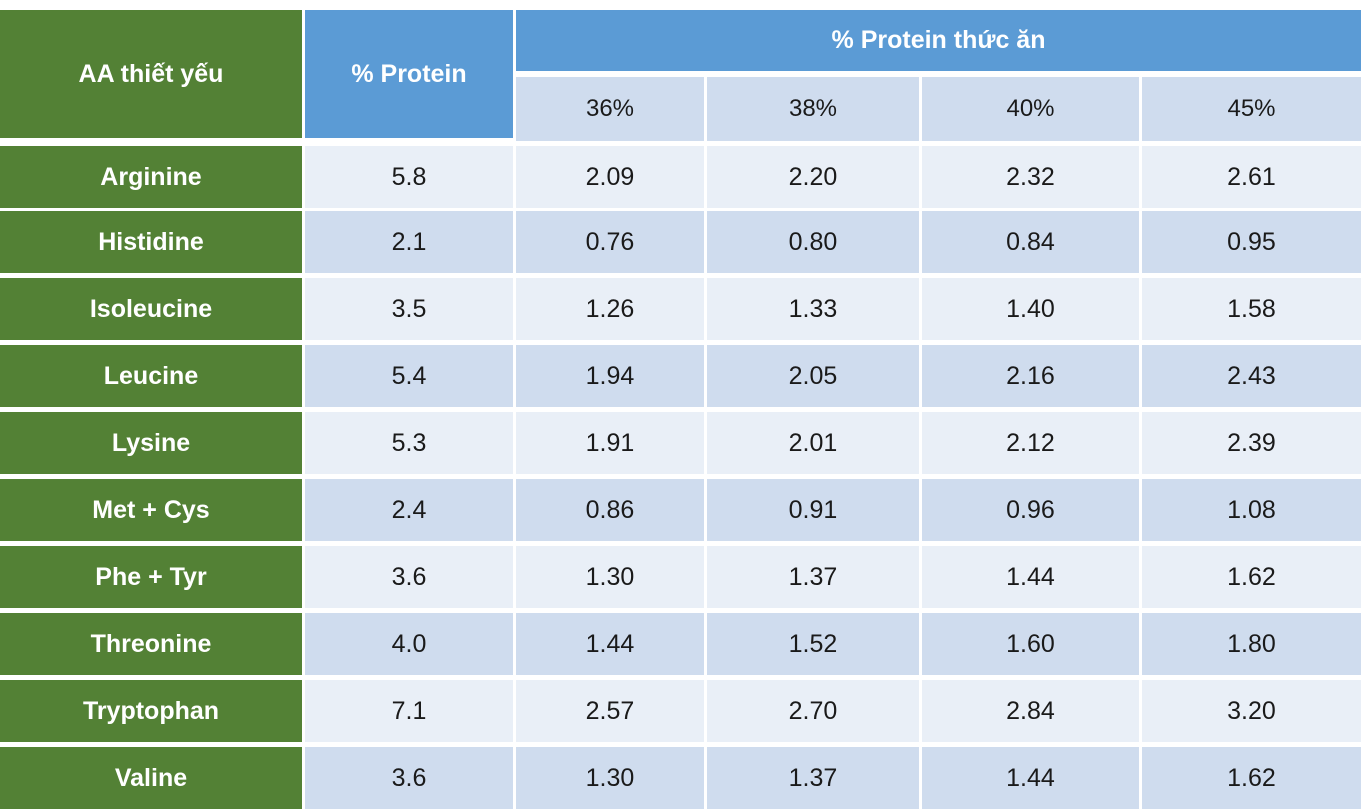  What do you see at coordinates (813, 376) in the screenshot?
I see `level-value: 2.05` at bounding box center [813, 376].